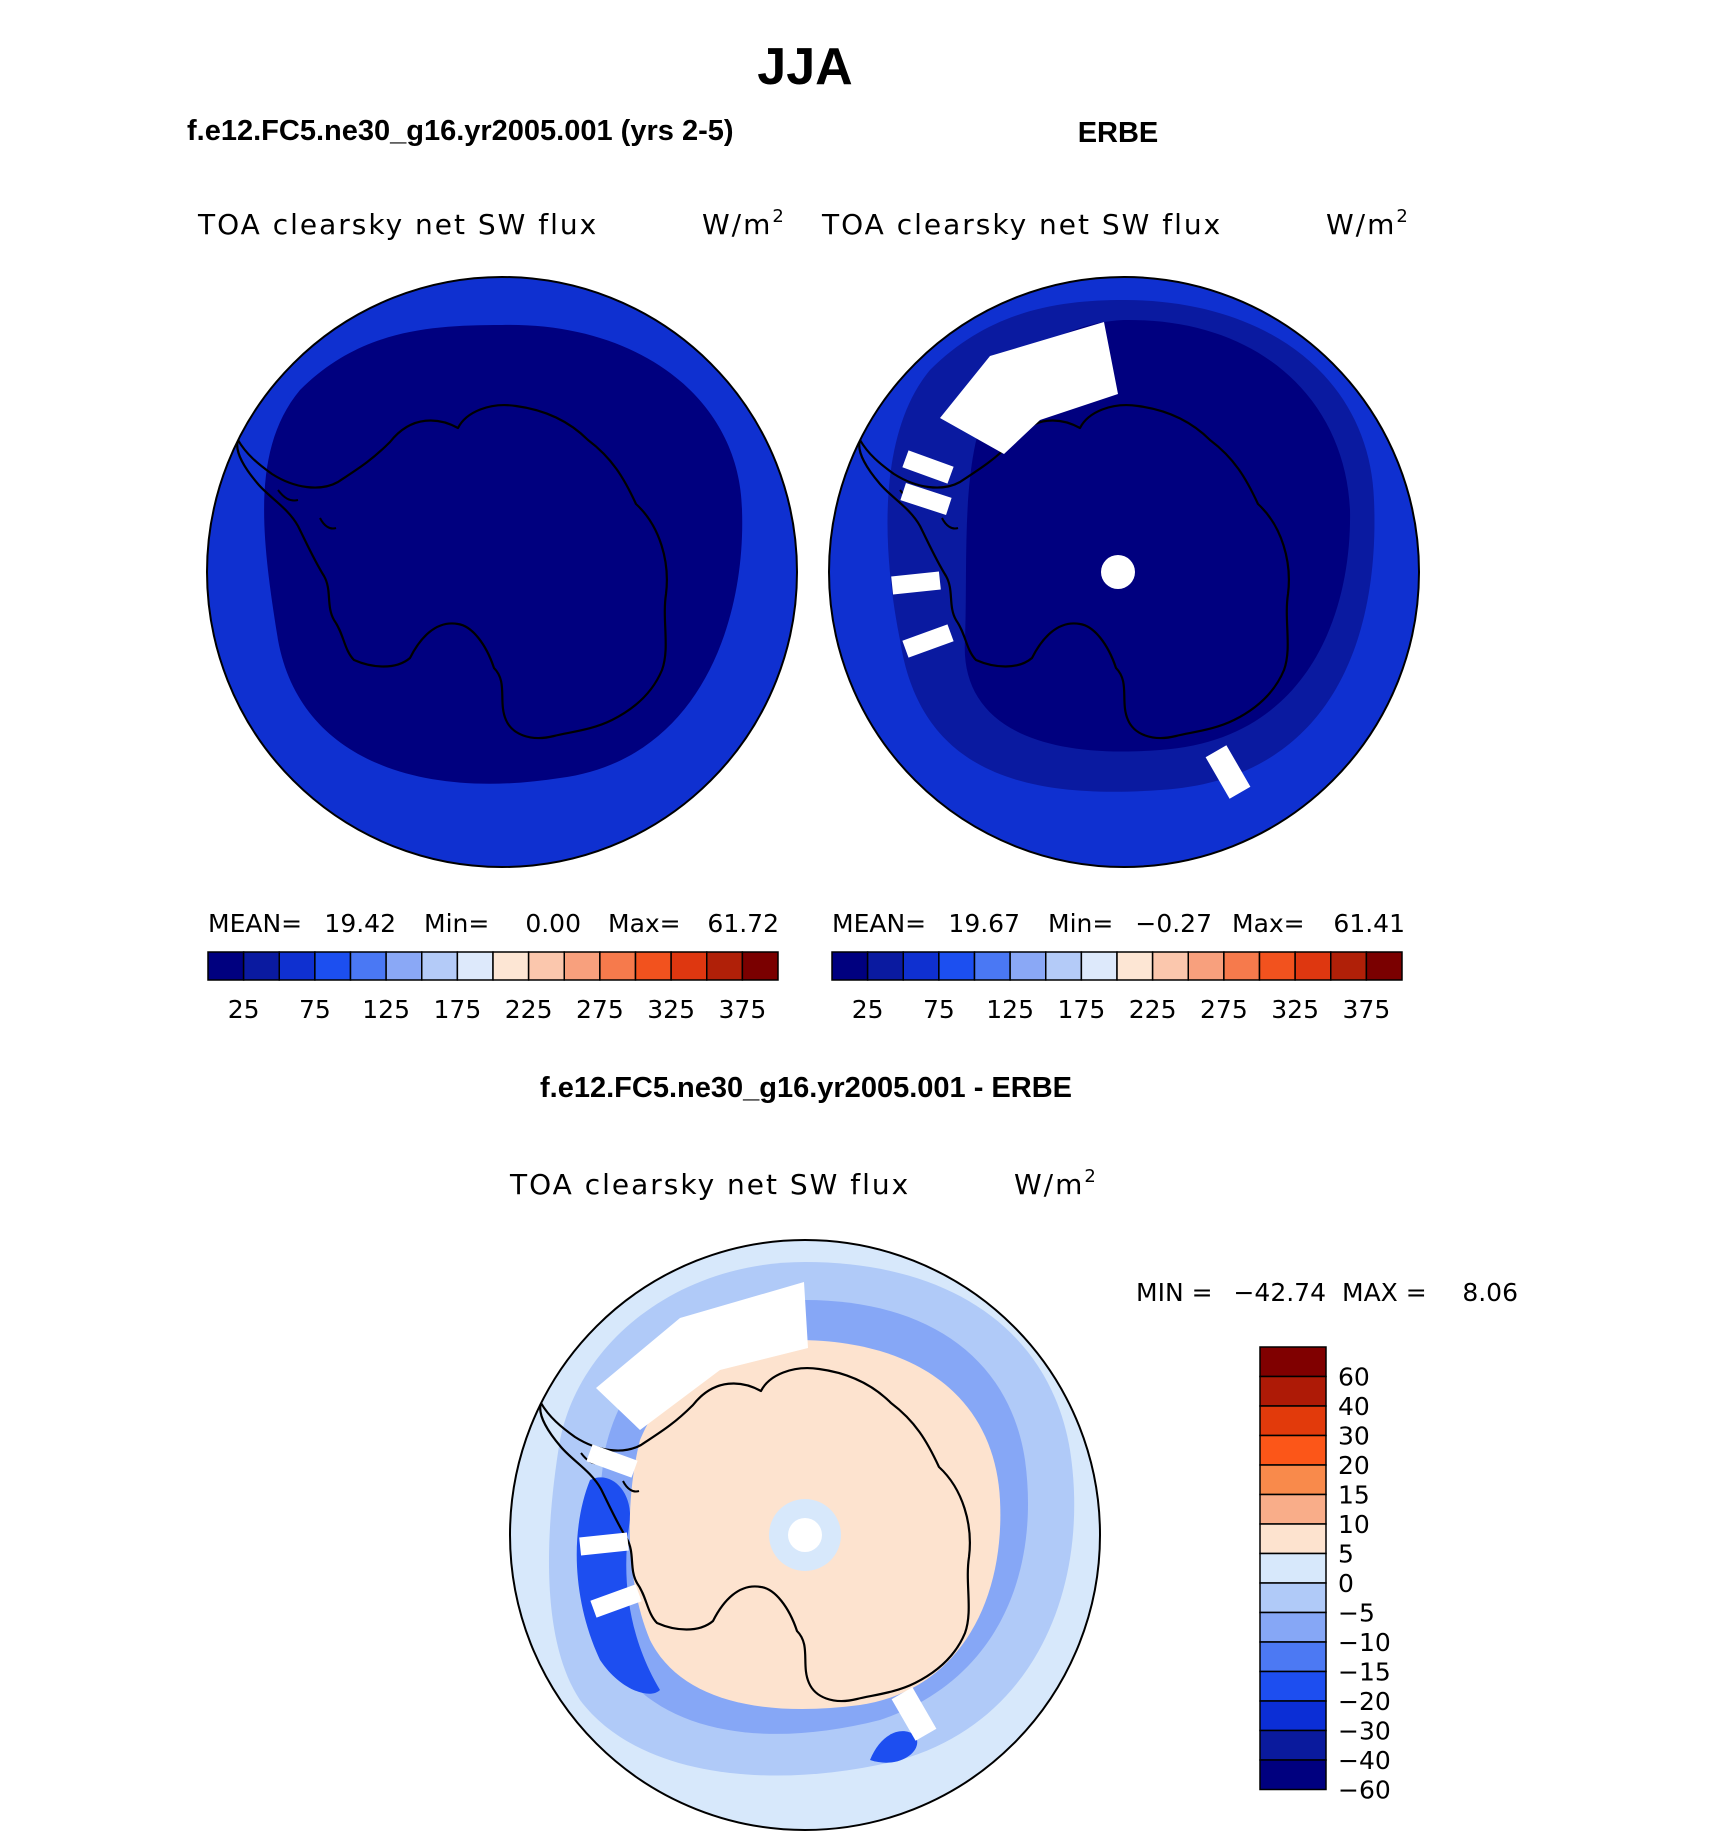 This screenshot has height=1840, width=1710. Describe the element at coordinates (1364, 1701) in the screenshot. I see `diff-colorbar-tick-label: −20` at that location.